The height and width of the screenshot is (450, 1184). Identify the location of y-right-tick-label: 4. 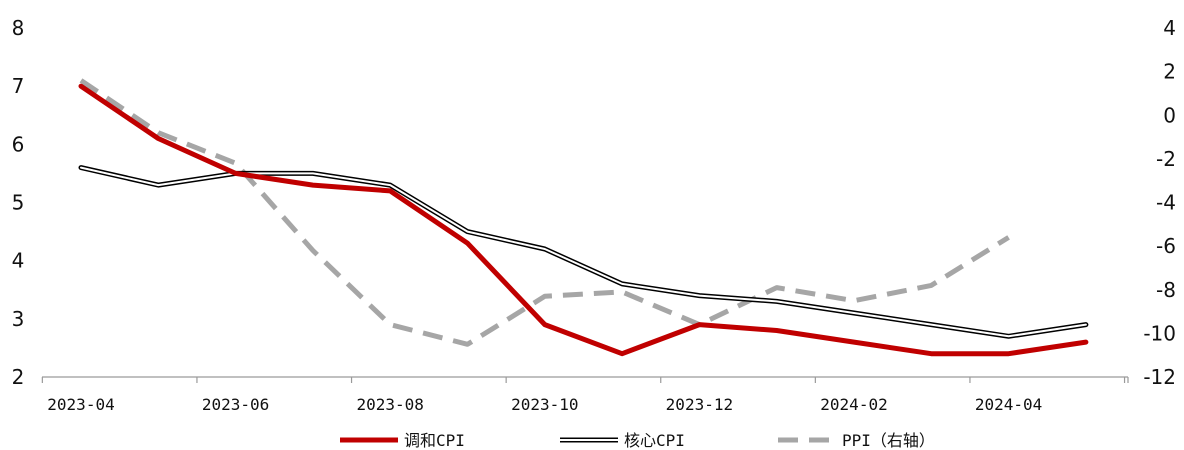
(1169, 28).